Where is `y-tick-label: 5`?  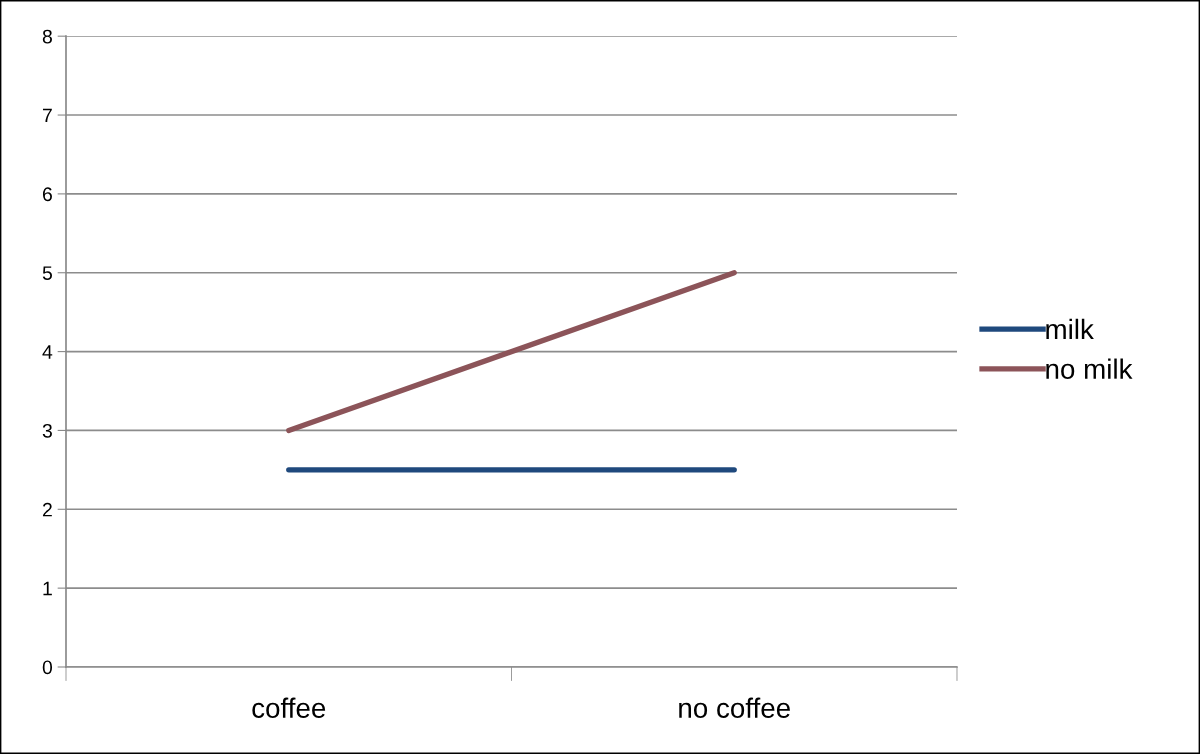
y-tick-label: 5 is located at coordinates (47, 273).